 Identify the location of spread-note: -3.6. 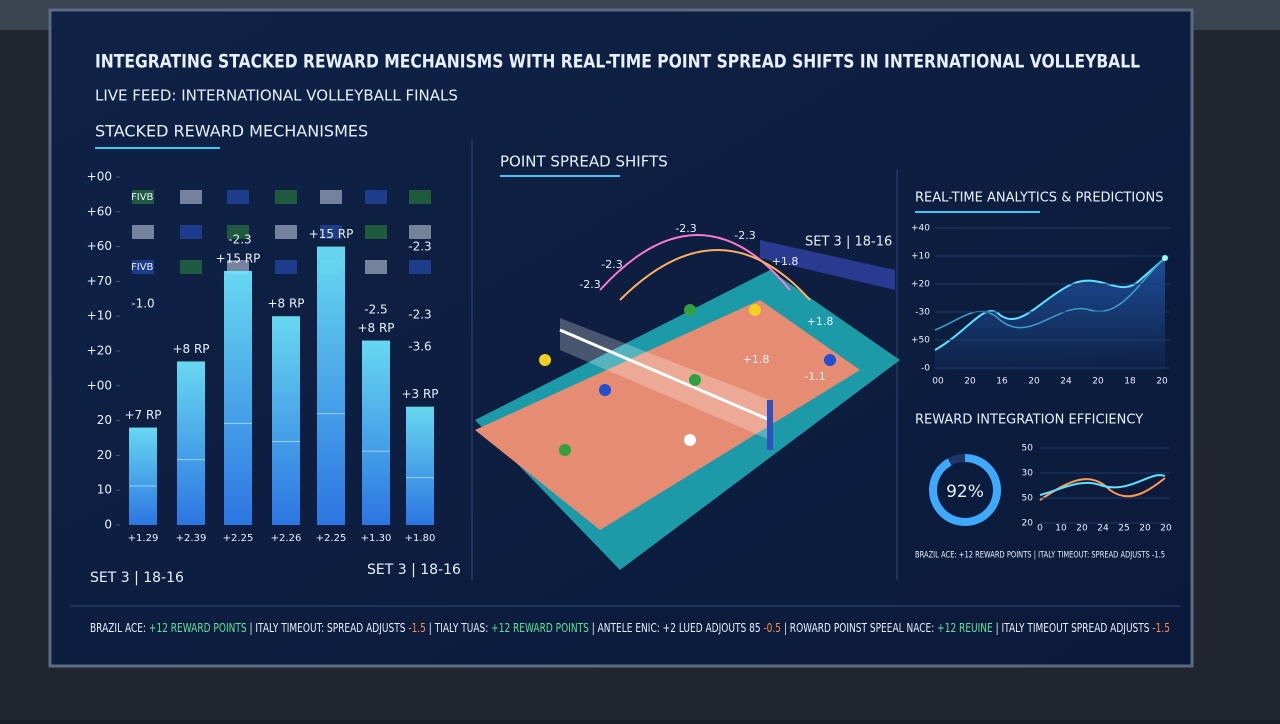
(419, 347).